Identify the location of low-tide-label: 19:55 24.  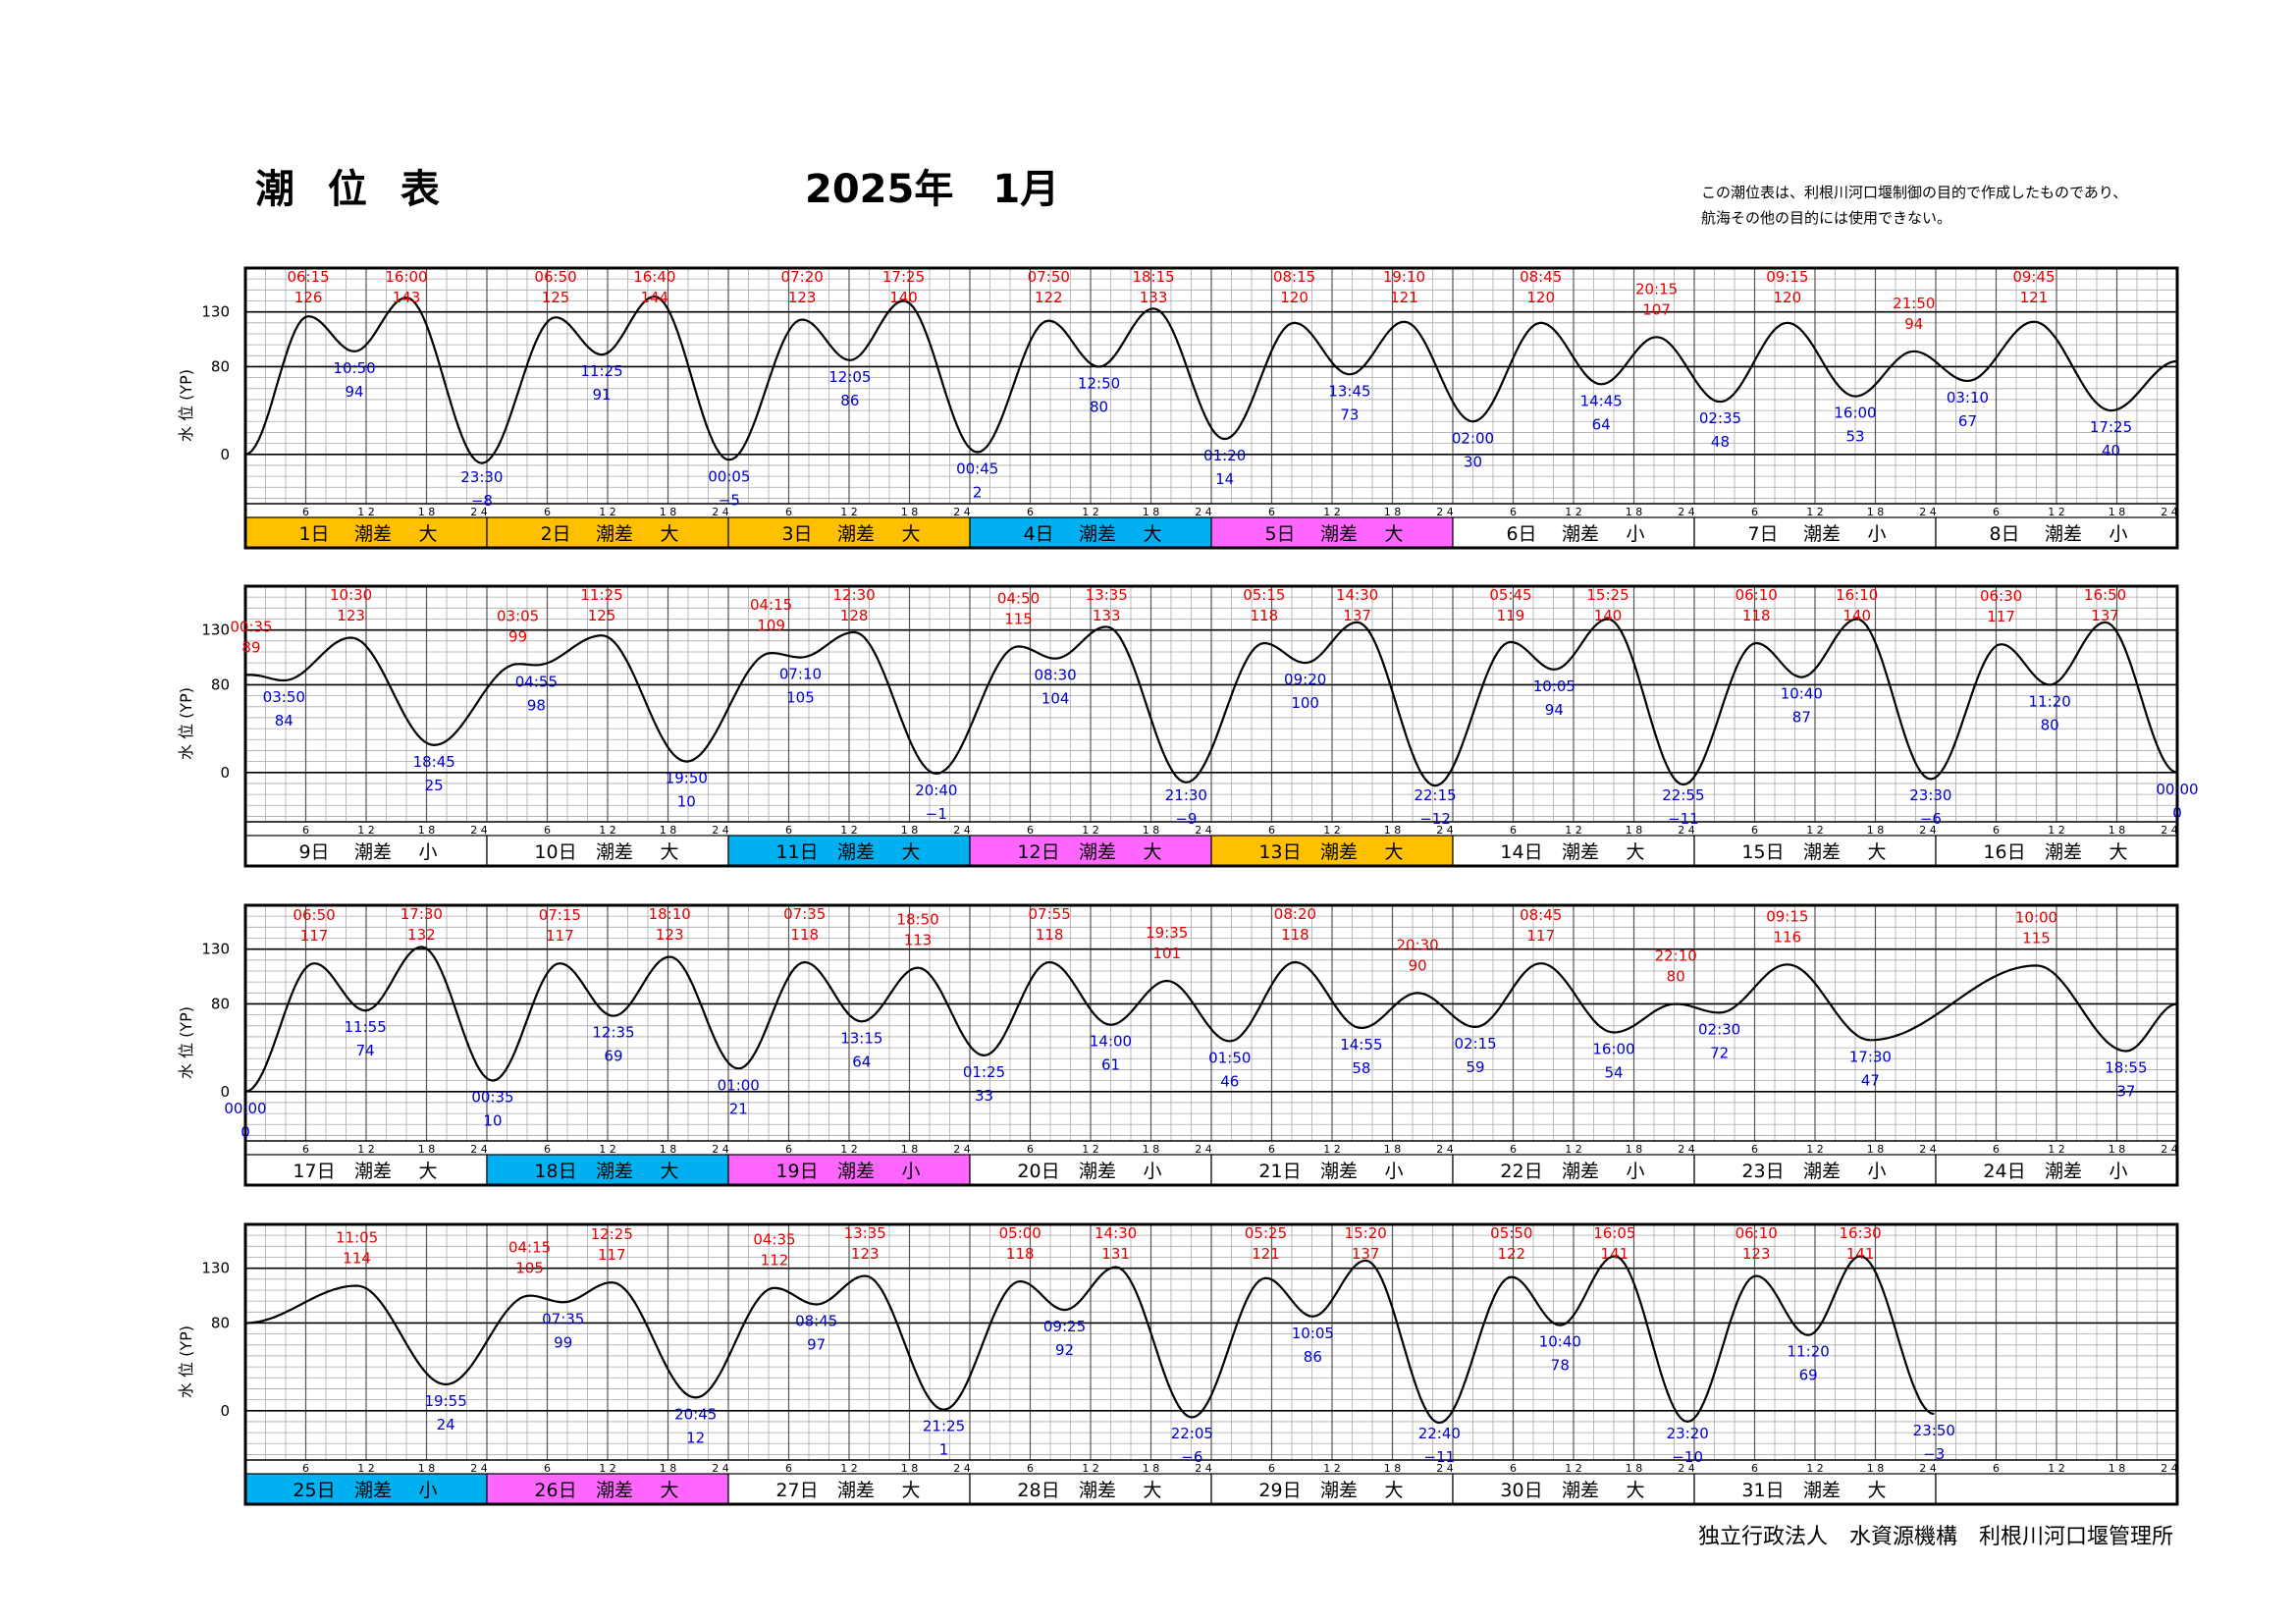
(446, 1413).